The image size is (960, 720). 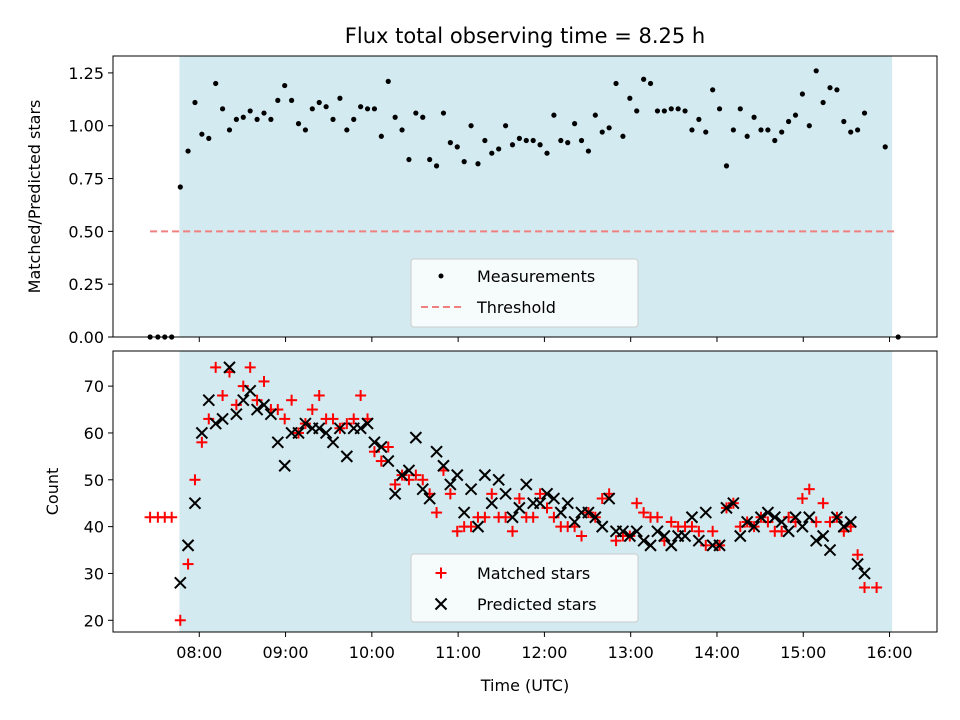 What do you see at coordinates (717, 652) in the screenshot?
I see `x-tick-label: 14:00` at bounding box center [717, 652].